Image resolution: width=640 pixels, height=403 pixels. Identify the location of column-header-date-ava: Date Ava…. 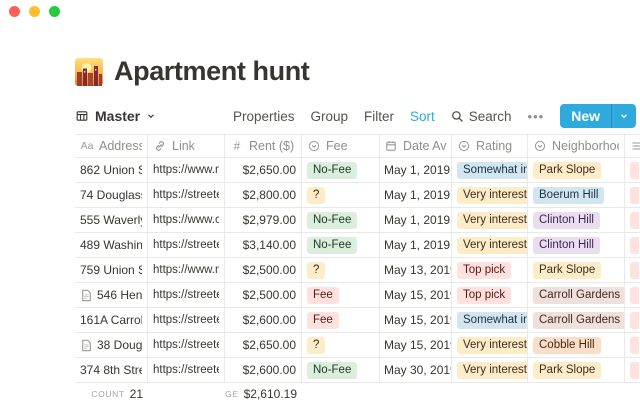
(416, 146).